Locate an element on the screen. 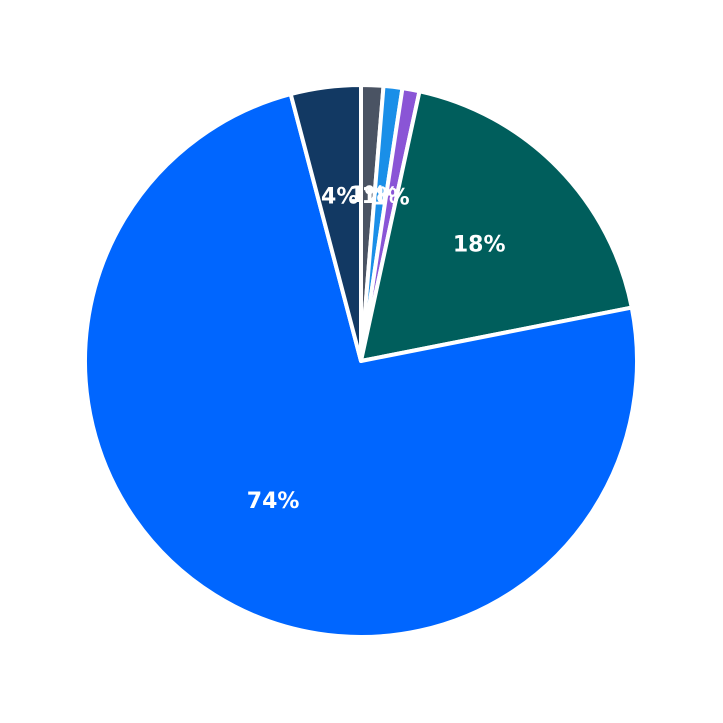 The height and width of the screenshot is (723, 723). pie-slice-label-3: 1% is located at coordinates (390, 198).